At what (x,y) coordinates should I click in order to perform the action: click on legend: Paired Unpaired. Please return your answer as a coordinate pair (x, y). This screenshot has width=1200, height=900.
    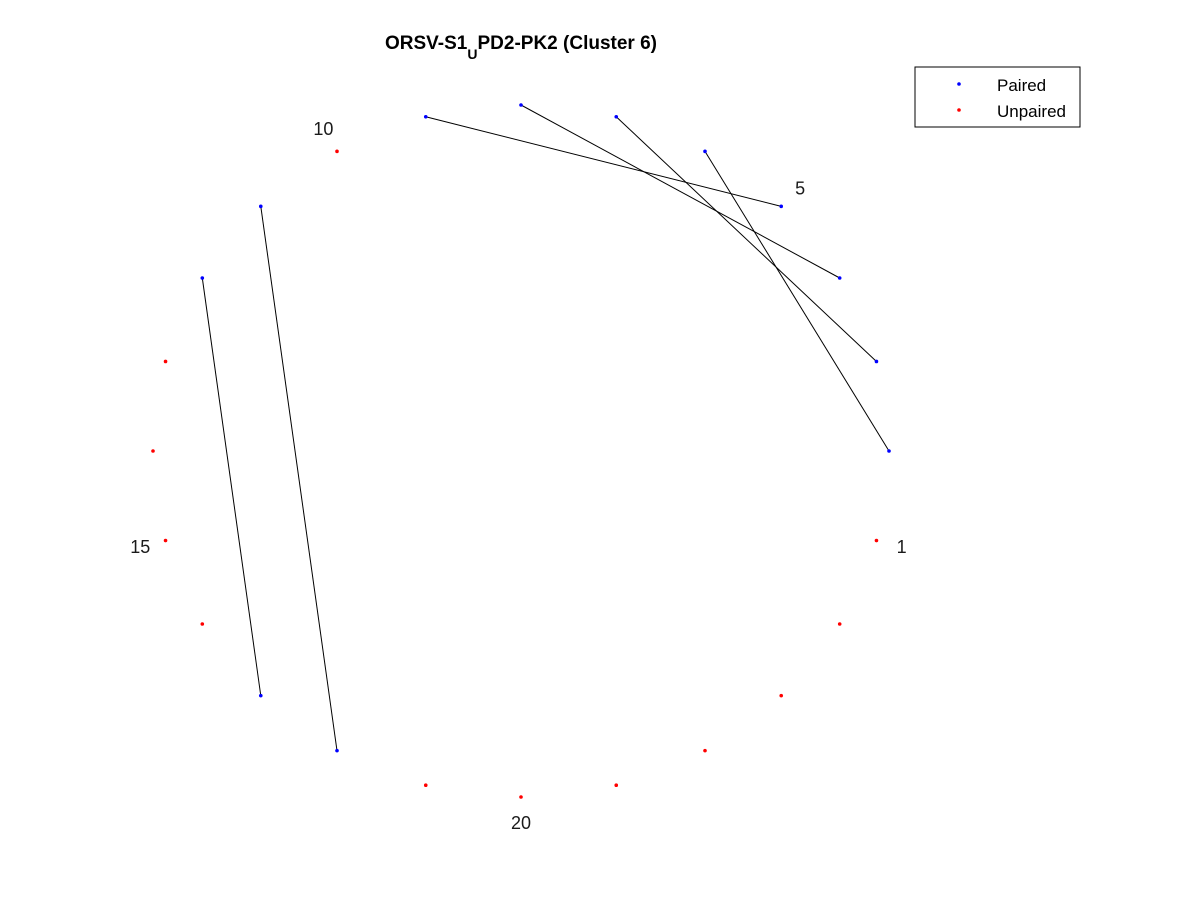
    Looking at the image, I should click on (997, 97).